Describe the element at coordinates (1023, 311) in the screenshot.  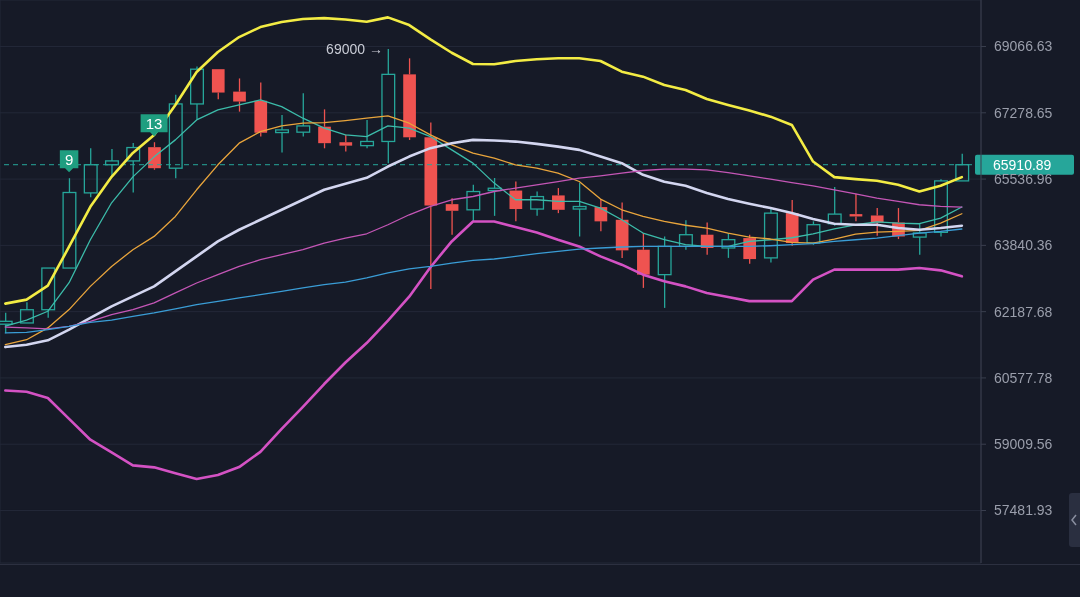
I see `y-tick-label: 62187.68` at that location.